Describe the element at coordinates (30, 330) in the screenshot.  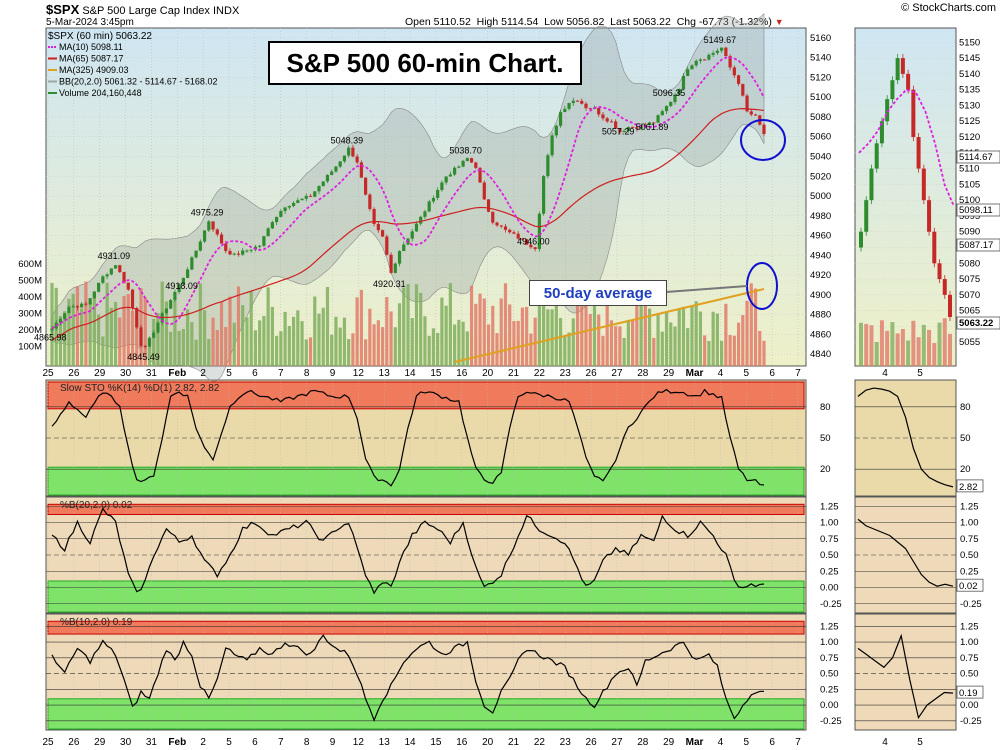
I see `volume-tick-label: 200M` at that location.